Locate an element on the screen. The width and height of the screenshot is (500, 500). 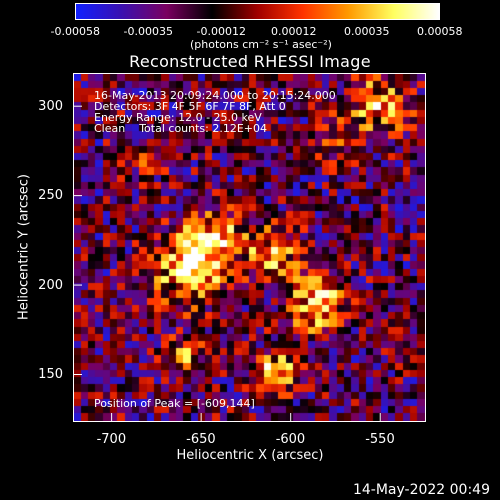
x-tick-label: -550 is located at coordinates (380, 439).